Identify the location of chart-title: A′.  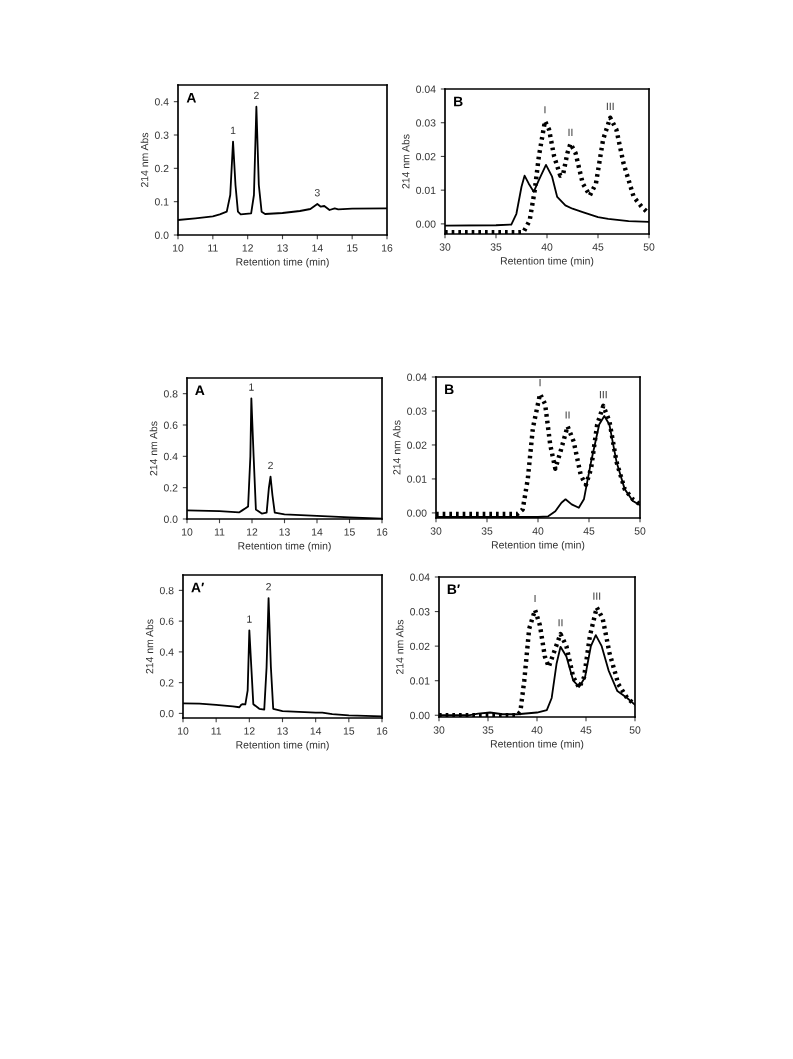
(198, 587).